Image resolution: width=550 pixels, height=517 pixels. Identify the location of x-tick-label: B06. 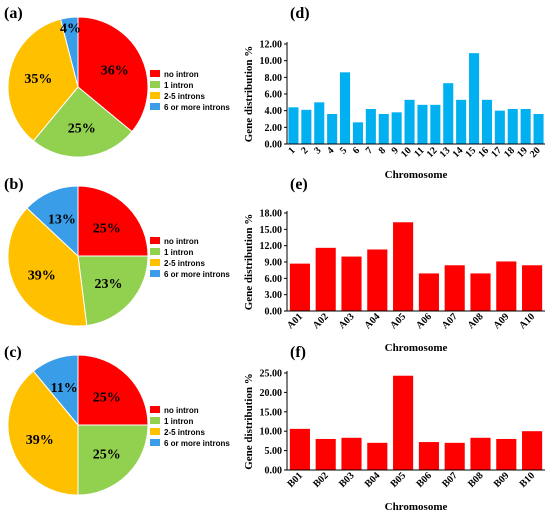
(424, 480).